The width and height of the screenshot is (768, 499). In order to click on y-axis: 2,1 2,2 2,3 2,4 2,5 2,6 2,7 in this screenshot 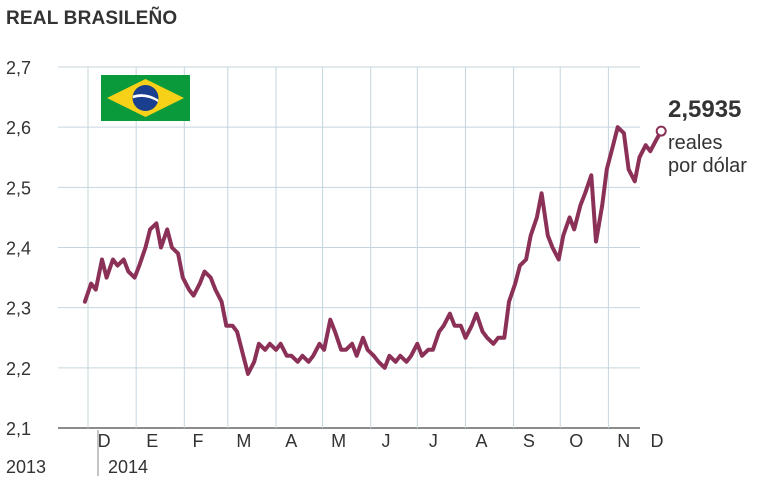, I will do `click(18, 248)`.